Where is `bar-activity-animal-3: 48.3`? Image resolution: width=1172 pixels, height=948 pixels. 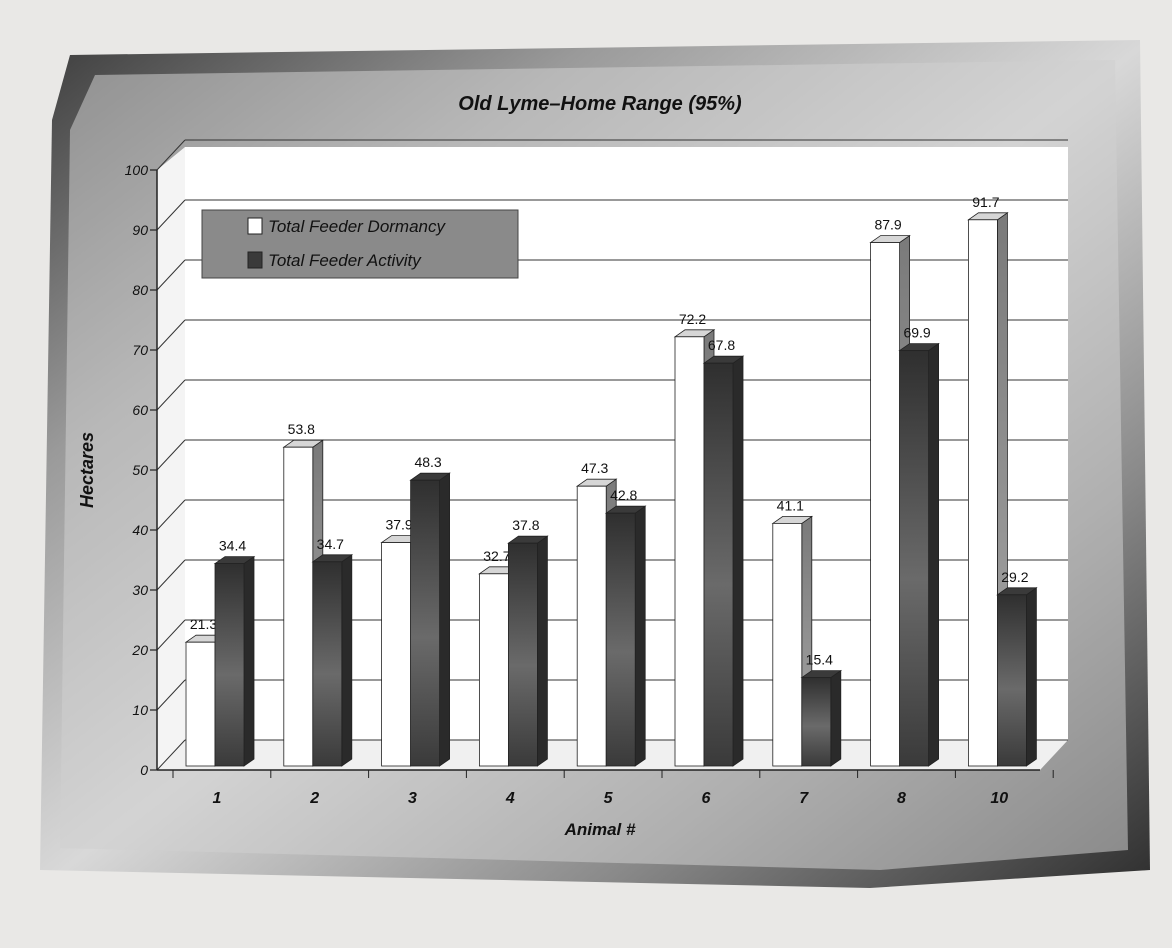
bar-activity-animal-3: 48.3 is located at coordinates (430, 610).